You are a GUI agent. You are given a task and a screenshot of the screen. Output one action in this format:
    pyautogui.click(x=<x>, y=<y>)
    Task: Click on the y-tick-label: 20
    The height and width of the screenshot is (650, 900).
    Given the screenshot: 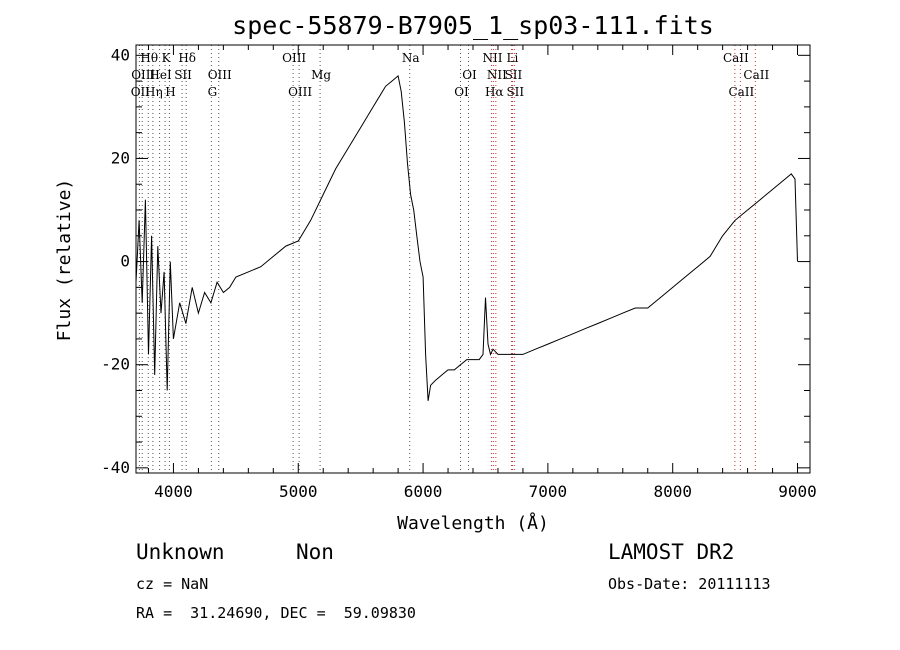 What is the action you would take?
    pyautogui.click(x=120, y=157)
    